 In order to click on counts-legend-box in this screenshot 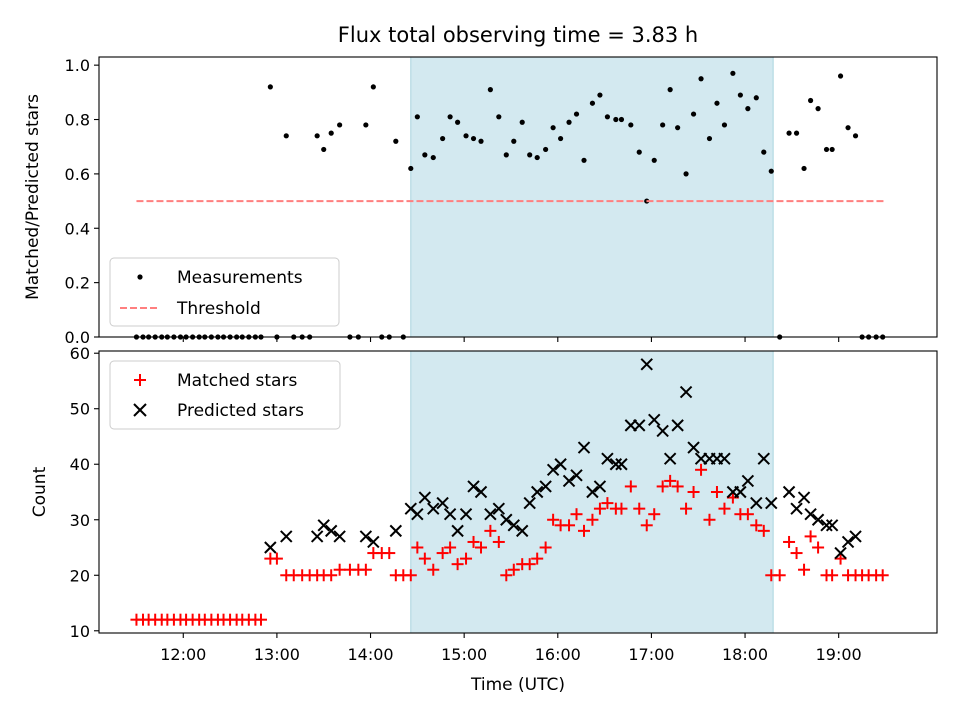, I will do `click(225, 395)`.